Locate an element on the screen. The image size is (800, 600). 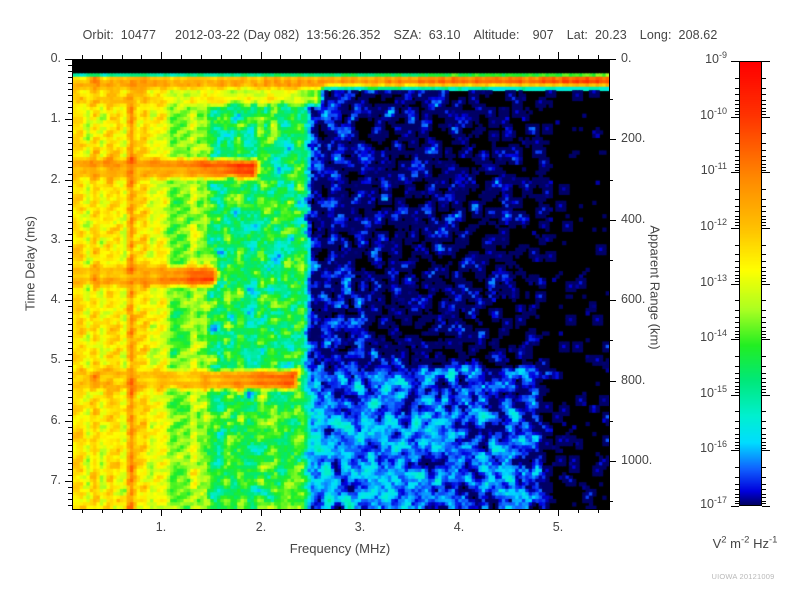
x-axis-title: Frequency (MHz) is located at coordinates (340, 548).